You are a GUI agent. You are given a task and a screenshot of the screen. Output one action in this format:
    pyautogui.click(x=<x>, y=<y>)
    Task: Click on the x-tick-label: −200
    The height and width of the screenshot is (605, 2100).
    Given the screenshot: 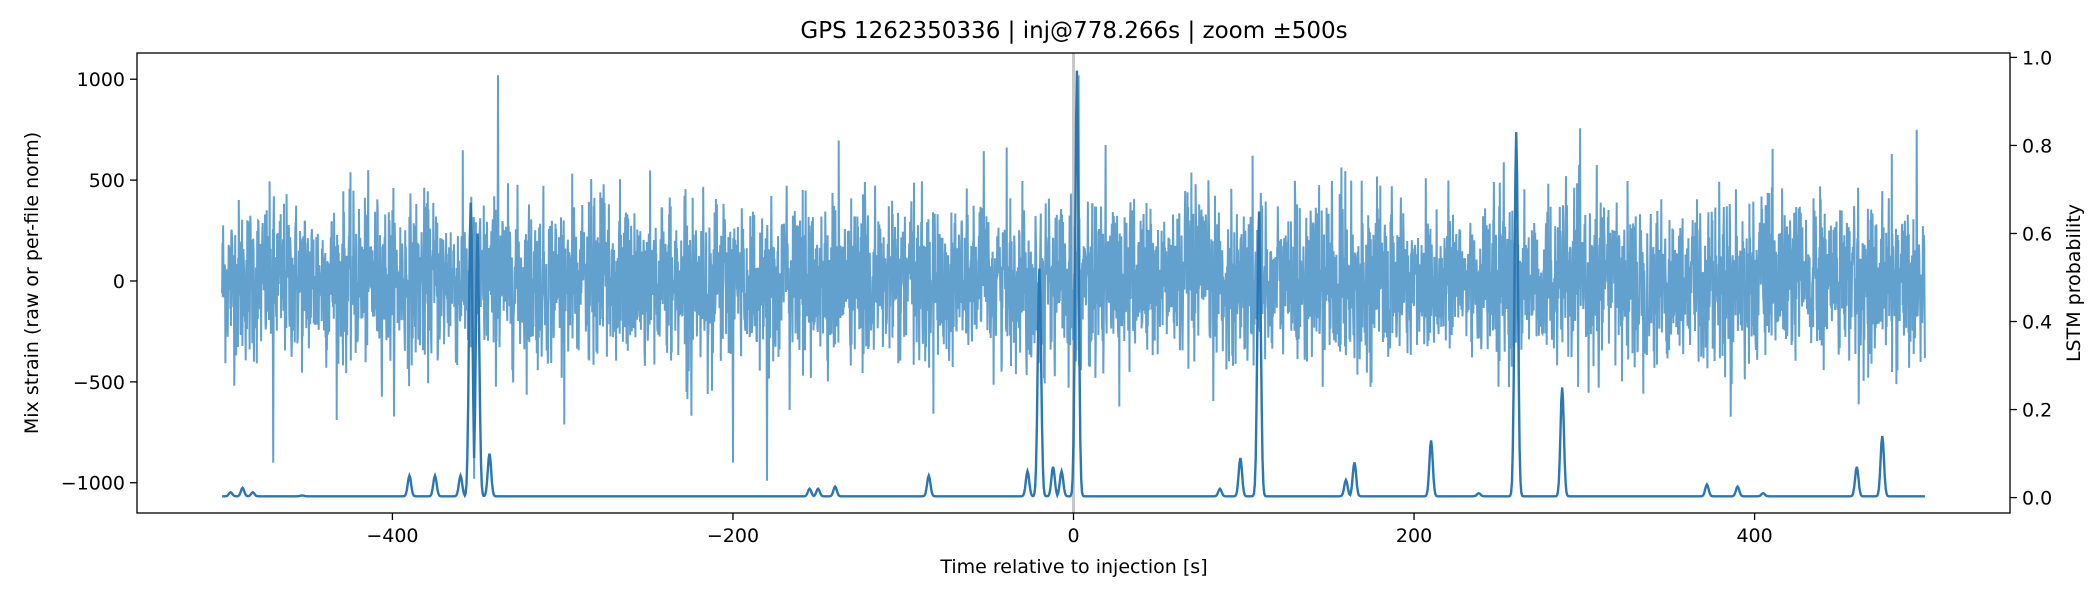 What is the action you would take?
    pyautogui.click(x=733, y=536)
    